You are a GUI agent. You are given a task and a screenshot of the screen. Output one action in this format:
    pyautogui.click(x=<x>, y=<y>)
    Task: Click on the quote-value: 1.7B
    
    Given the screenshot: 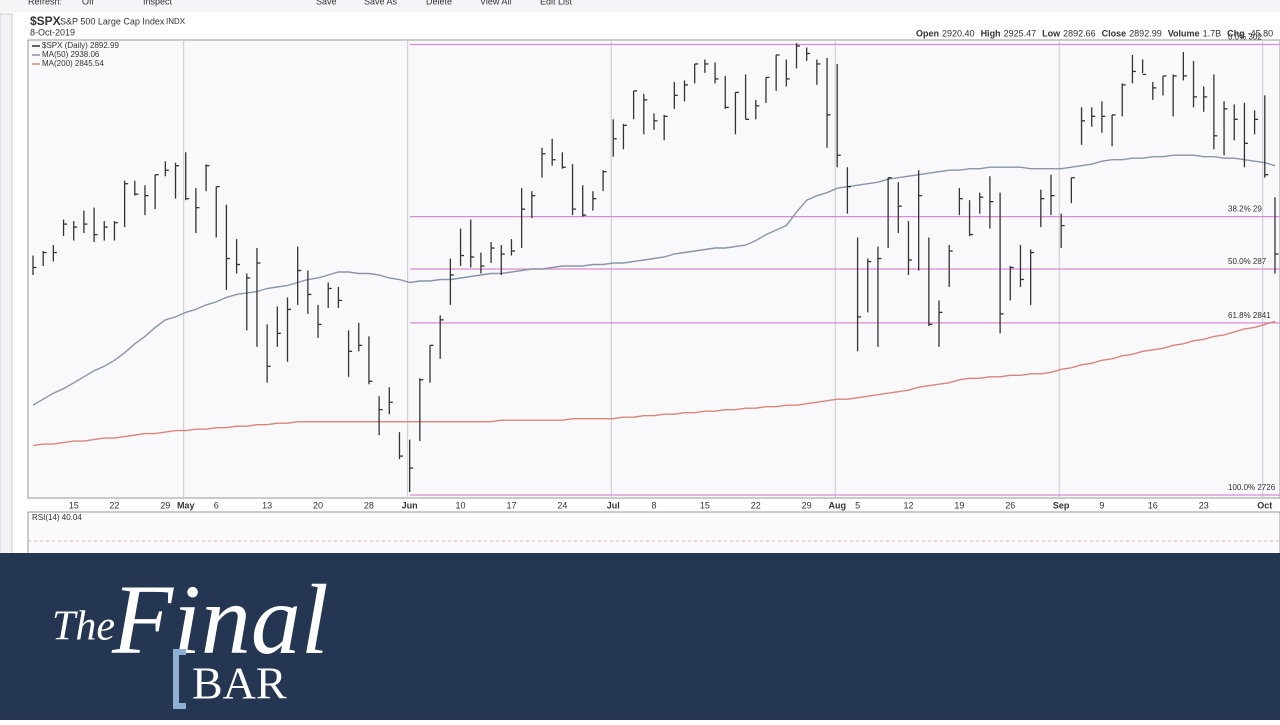 What is the action you would take?
    pyautogui.click(x=1212, y=33)
    